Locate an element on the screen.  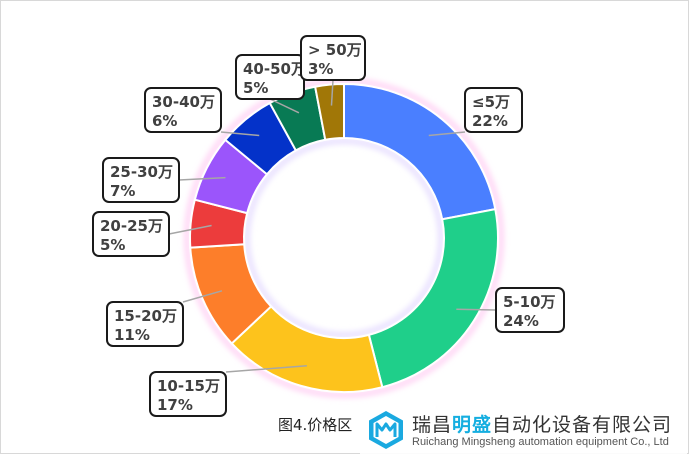
category-label: > 50万 is located at coordinates (335, 50).